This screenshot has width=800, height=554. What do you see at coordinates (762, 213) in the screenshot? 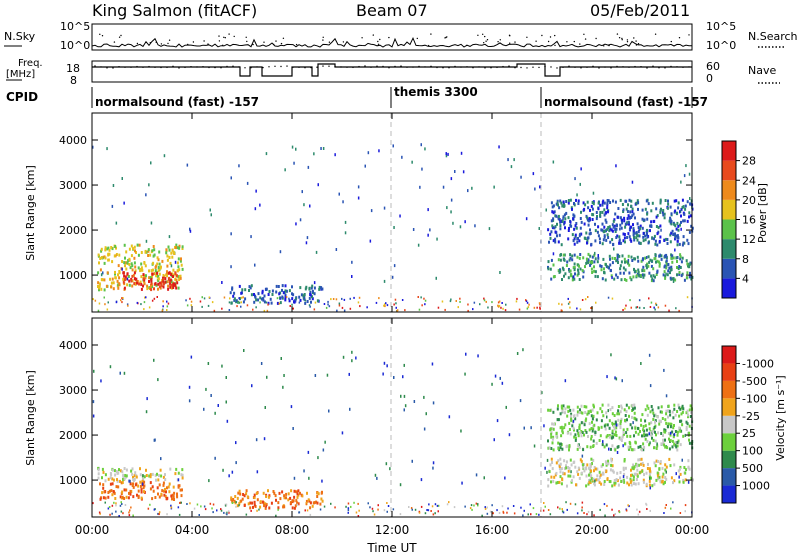
I see `power-colorbar-label: Power [dB]` at bounding box center [762, 213].